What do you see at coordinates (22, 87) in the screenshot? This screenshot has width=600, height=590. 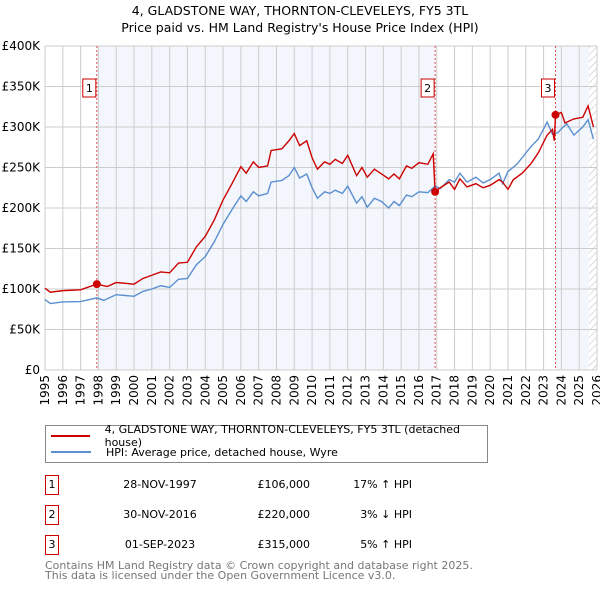 I see `y-tick-label: £350K` at bounding box center [22, 87].